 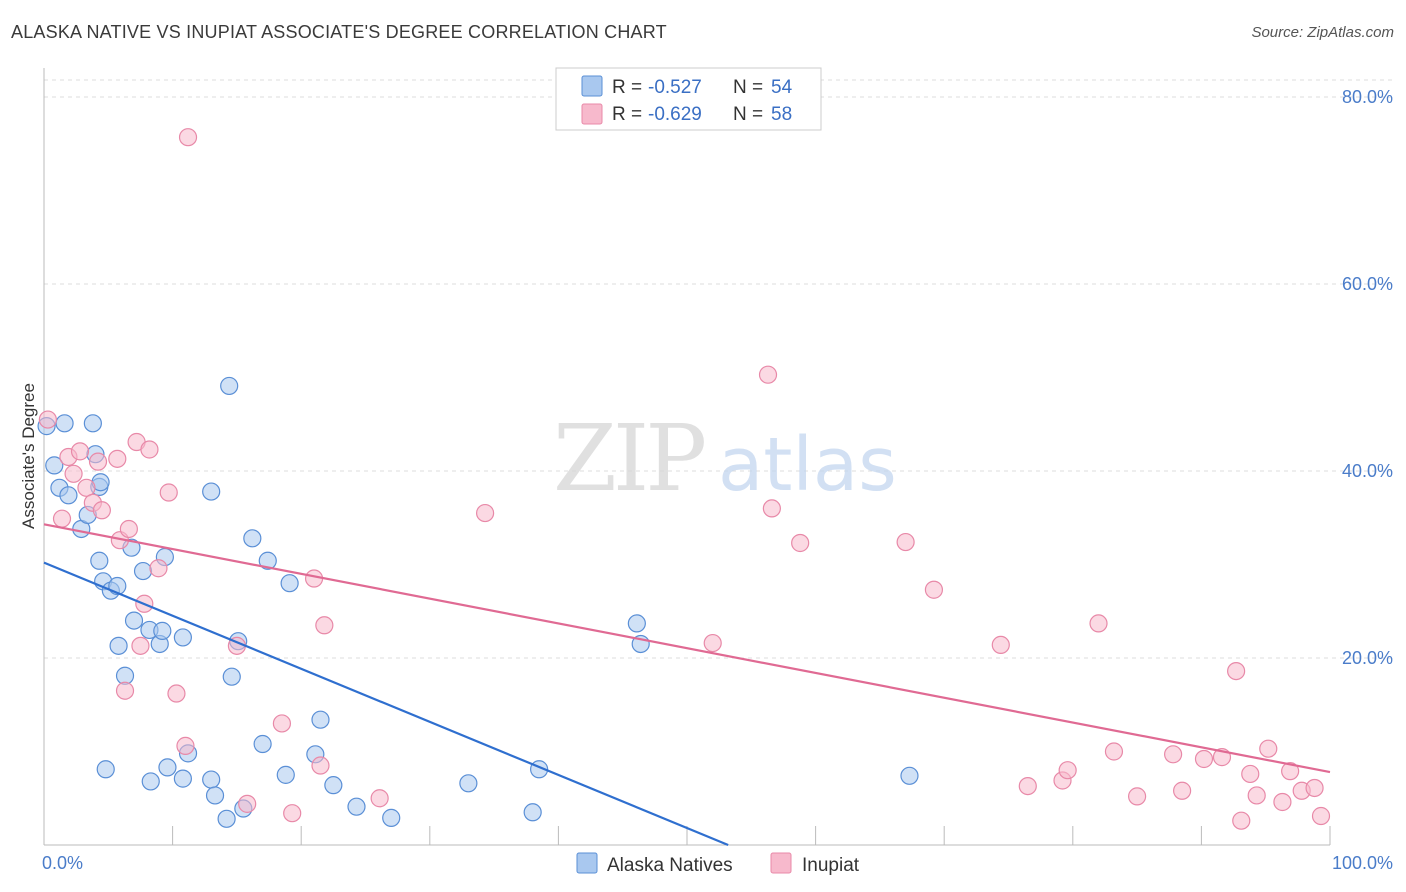 I want to click on watermark-zip: ZIP, so click(x=628, y=458).